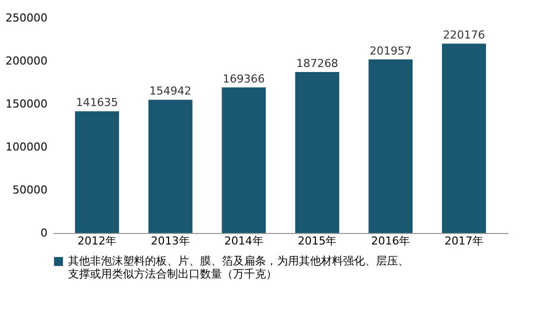  Describe the element at coordinates (27, 18) in the screenshot. I see `y-tick-label: 250000` at that location.